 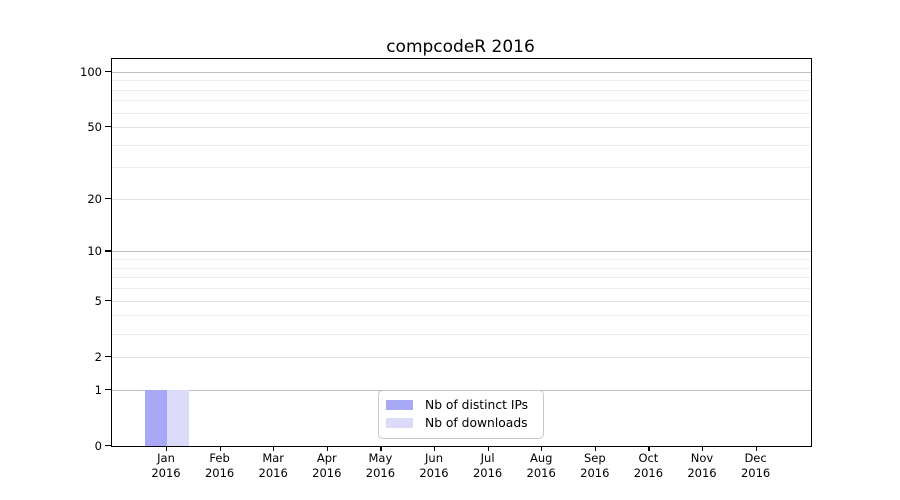 I want to click on x-tick-label: May 2016, so click(x=380, y=466).